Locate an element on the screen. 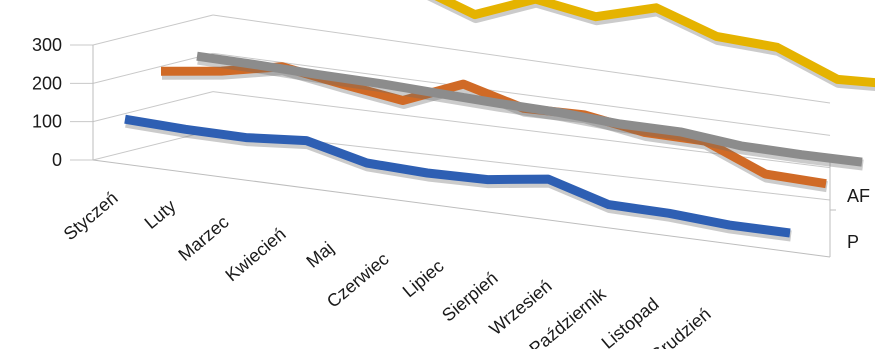 Image resolution: width=875 pixels, height=349 pixels. x-tick-label: Styczeń is located at coordinates (91, 216).